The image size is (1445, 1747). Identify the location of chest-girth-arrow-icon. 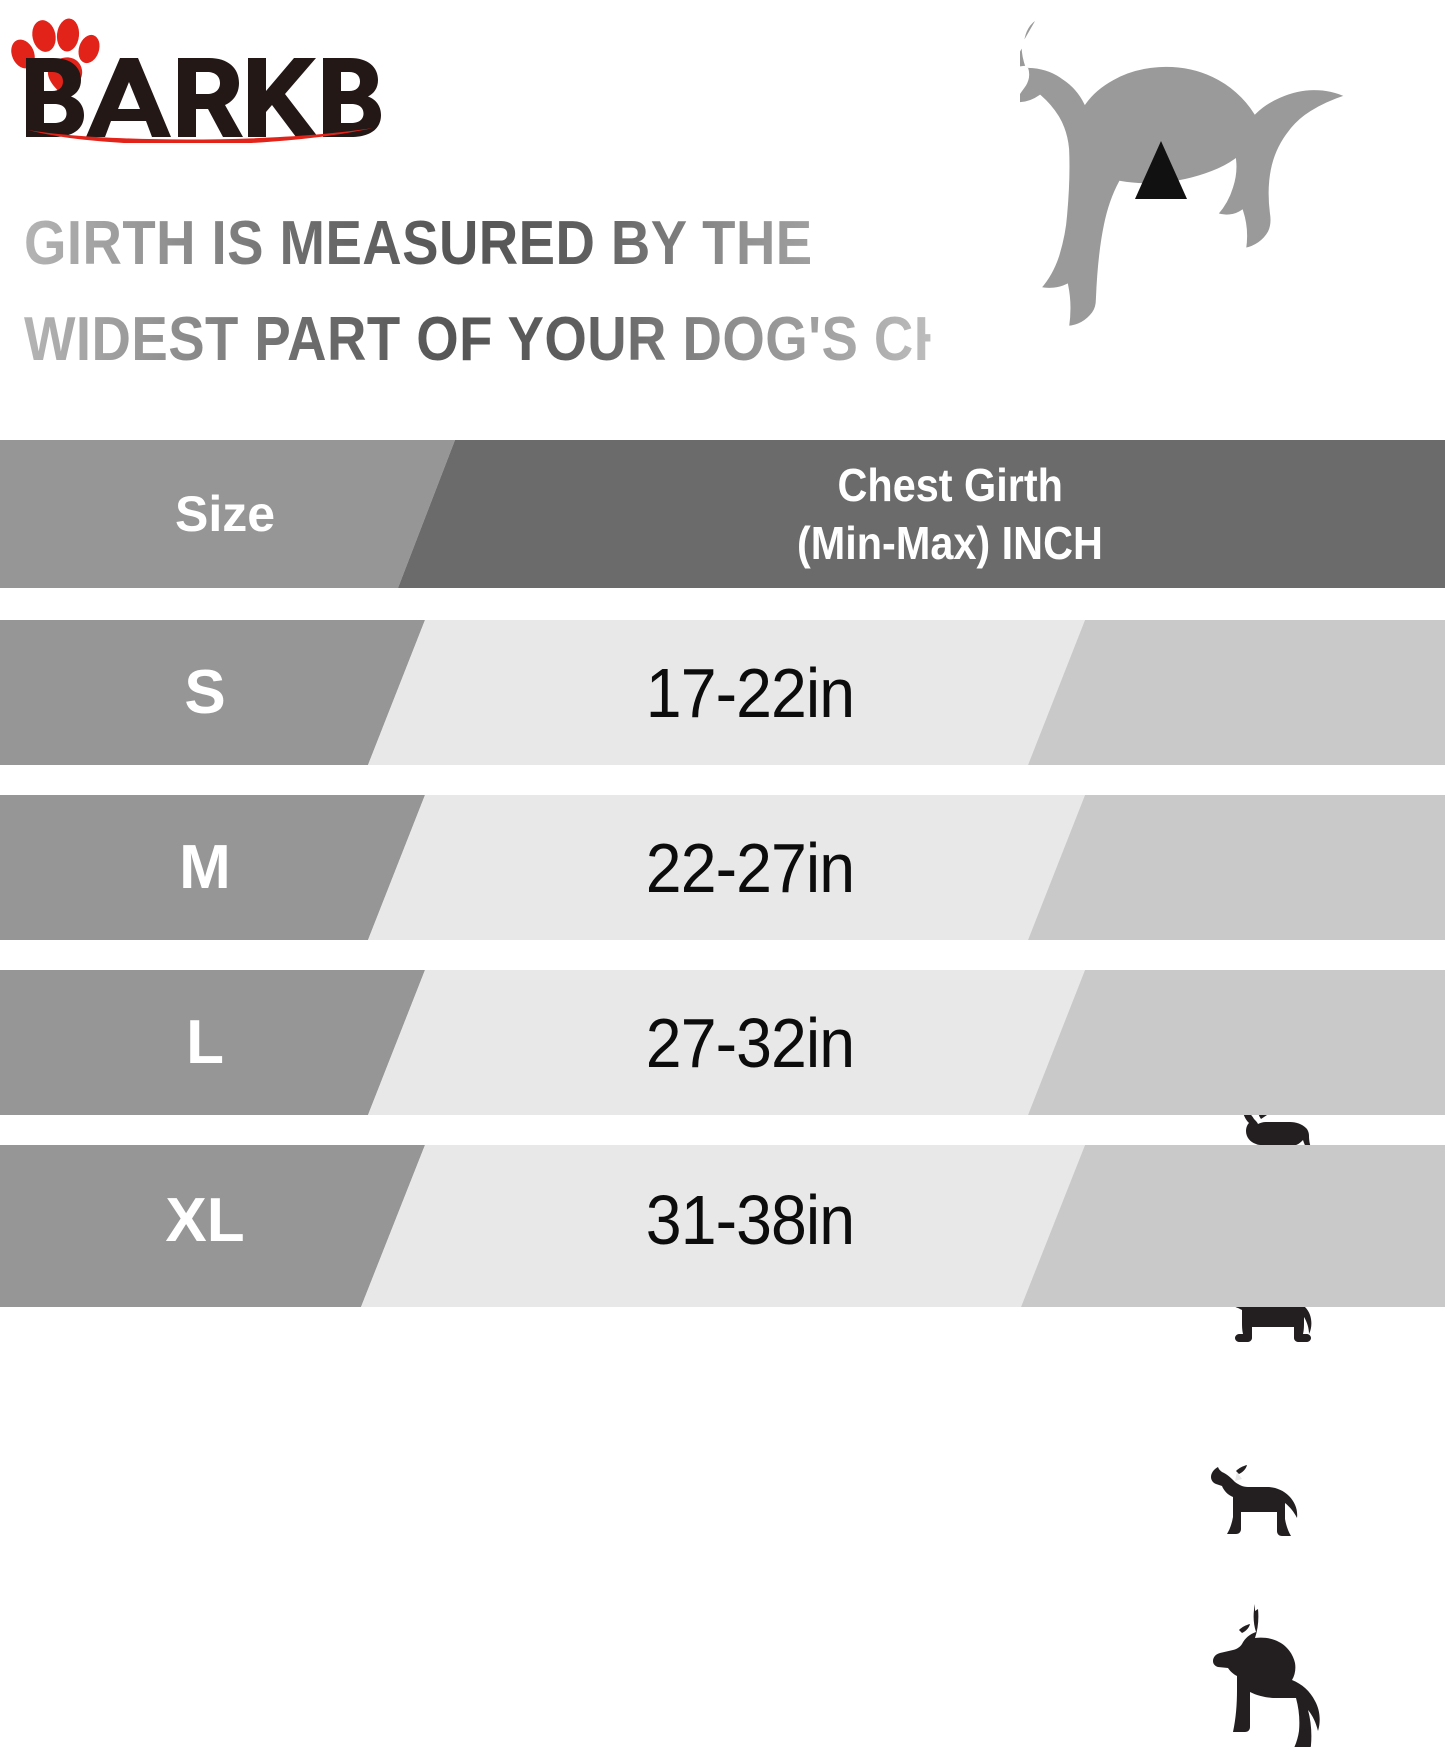
(1161, 170).